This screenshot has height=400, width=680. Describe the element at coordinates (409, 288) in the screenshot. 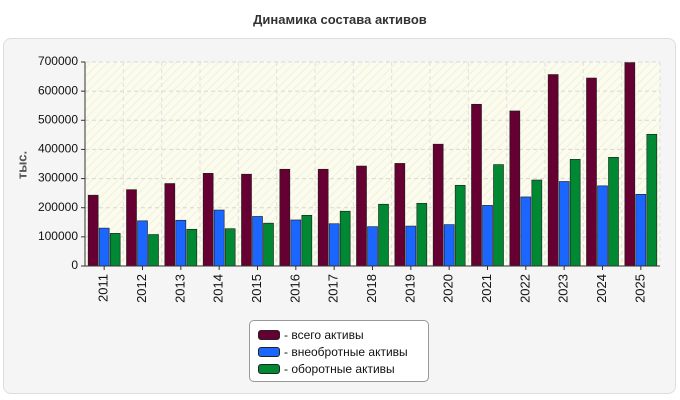

I see `x-tick-label: 2019` at that location.